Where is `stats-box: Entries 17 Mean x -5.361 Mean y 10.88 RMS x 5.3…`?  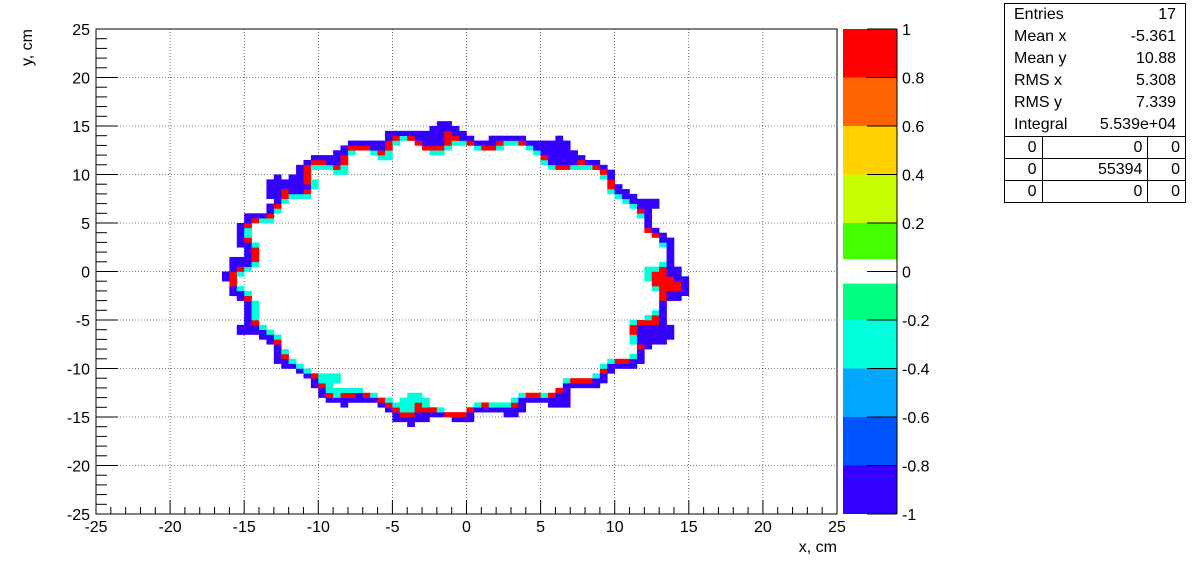 stats-box: Entries 17 Mean x -5.361 Mean y 10.88 RMS x 5.3… is located at coordinates (1095, 103).